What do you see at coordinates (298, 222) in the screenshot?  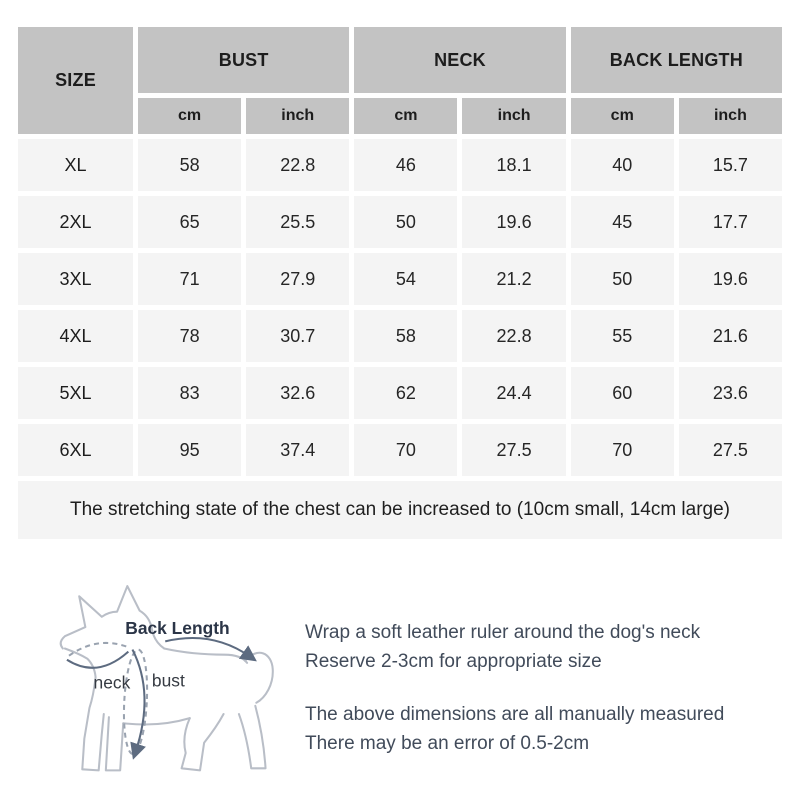 I see `value-cell: 25.5` at bounding box center [298, 222].